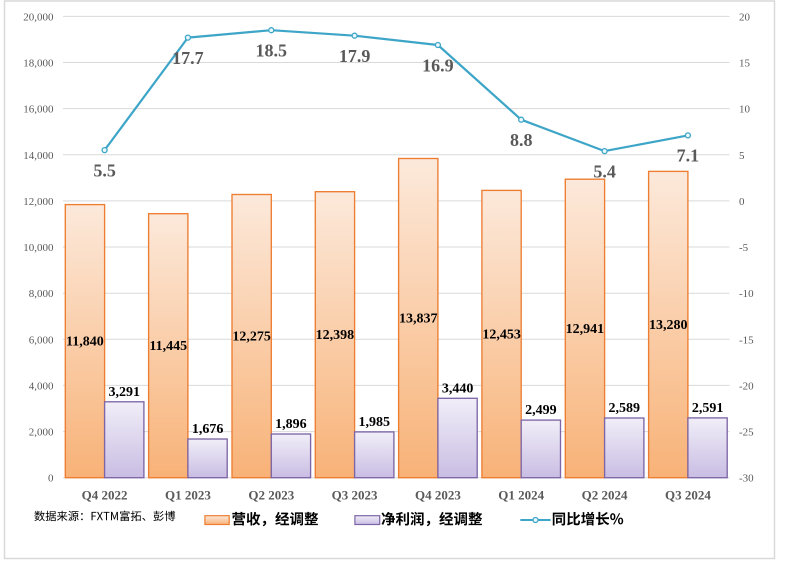 The height and width of the screenshot is (566, 789). What do you see at coordinates (168, 346) in the screenshot?
I see `svg-text: 11,445` at bounding box center [168, 346].